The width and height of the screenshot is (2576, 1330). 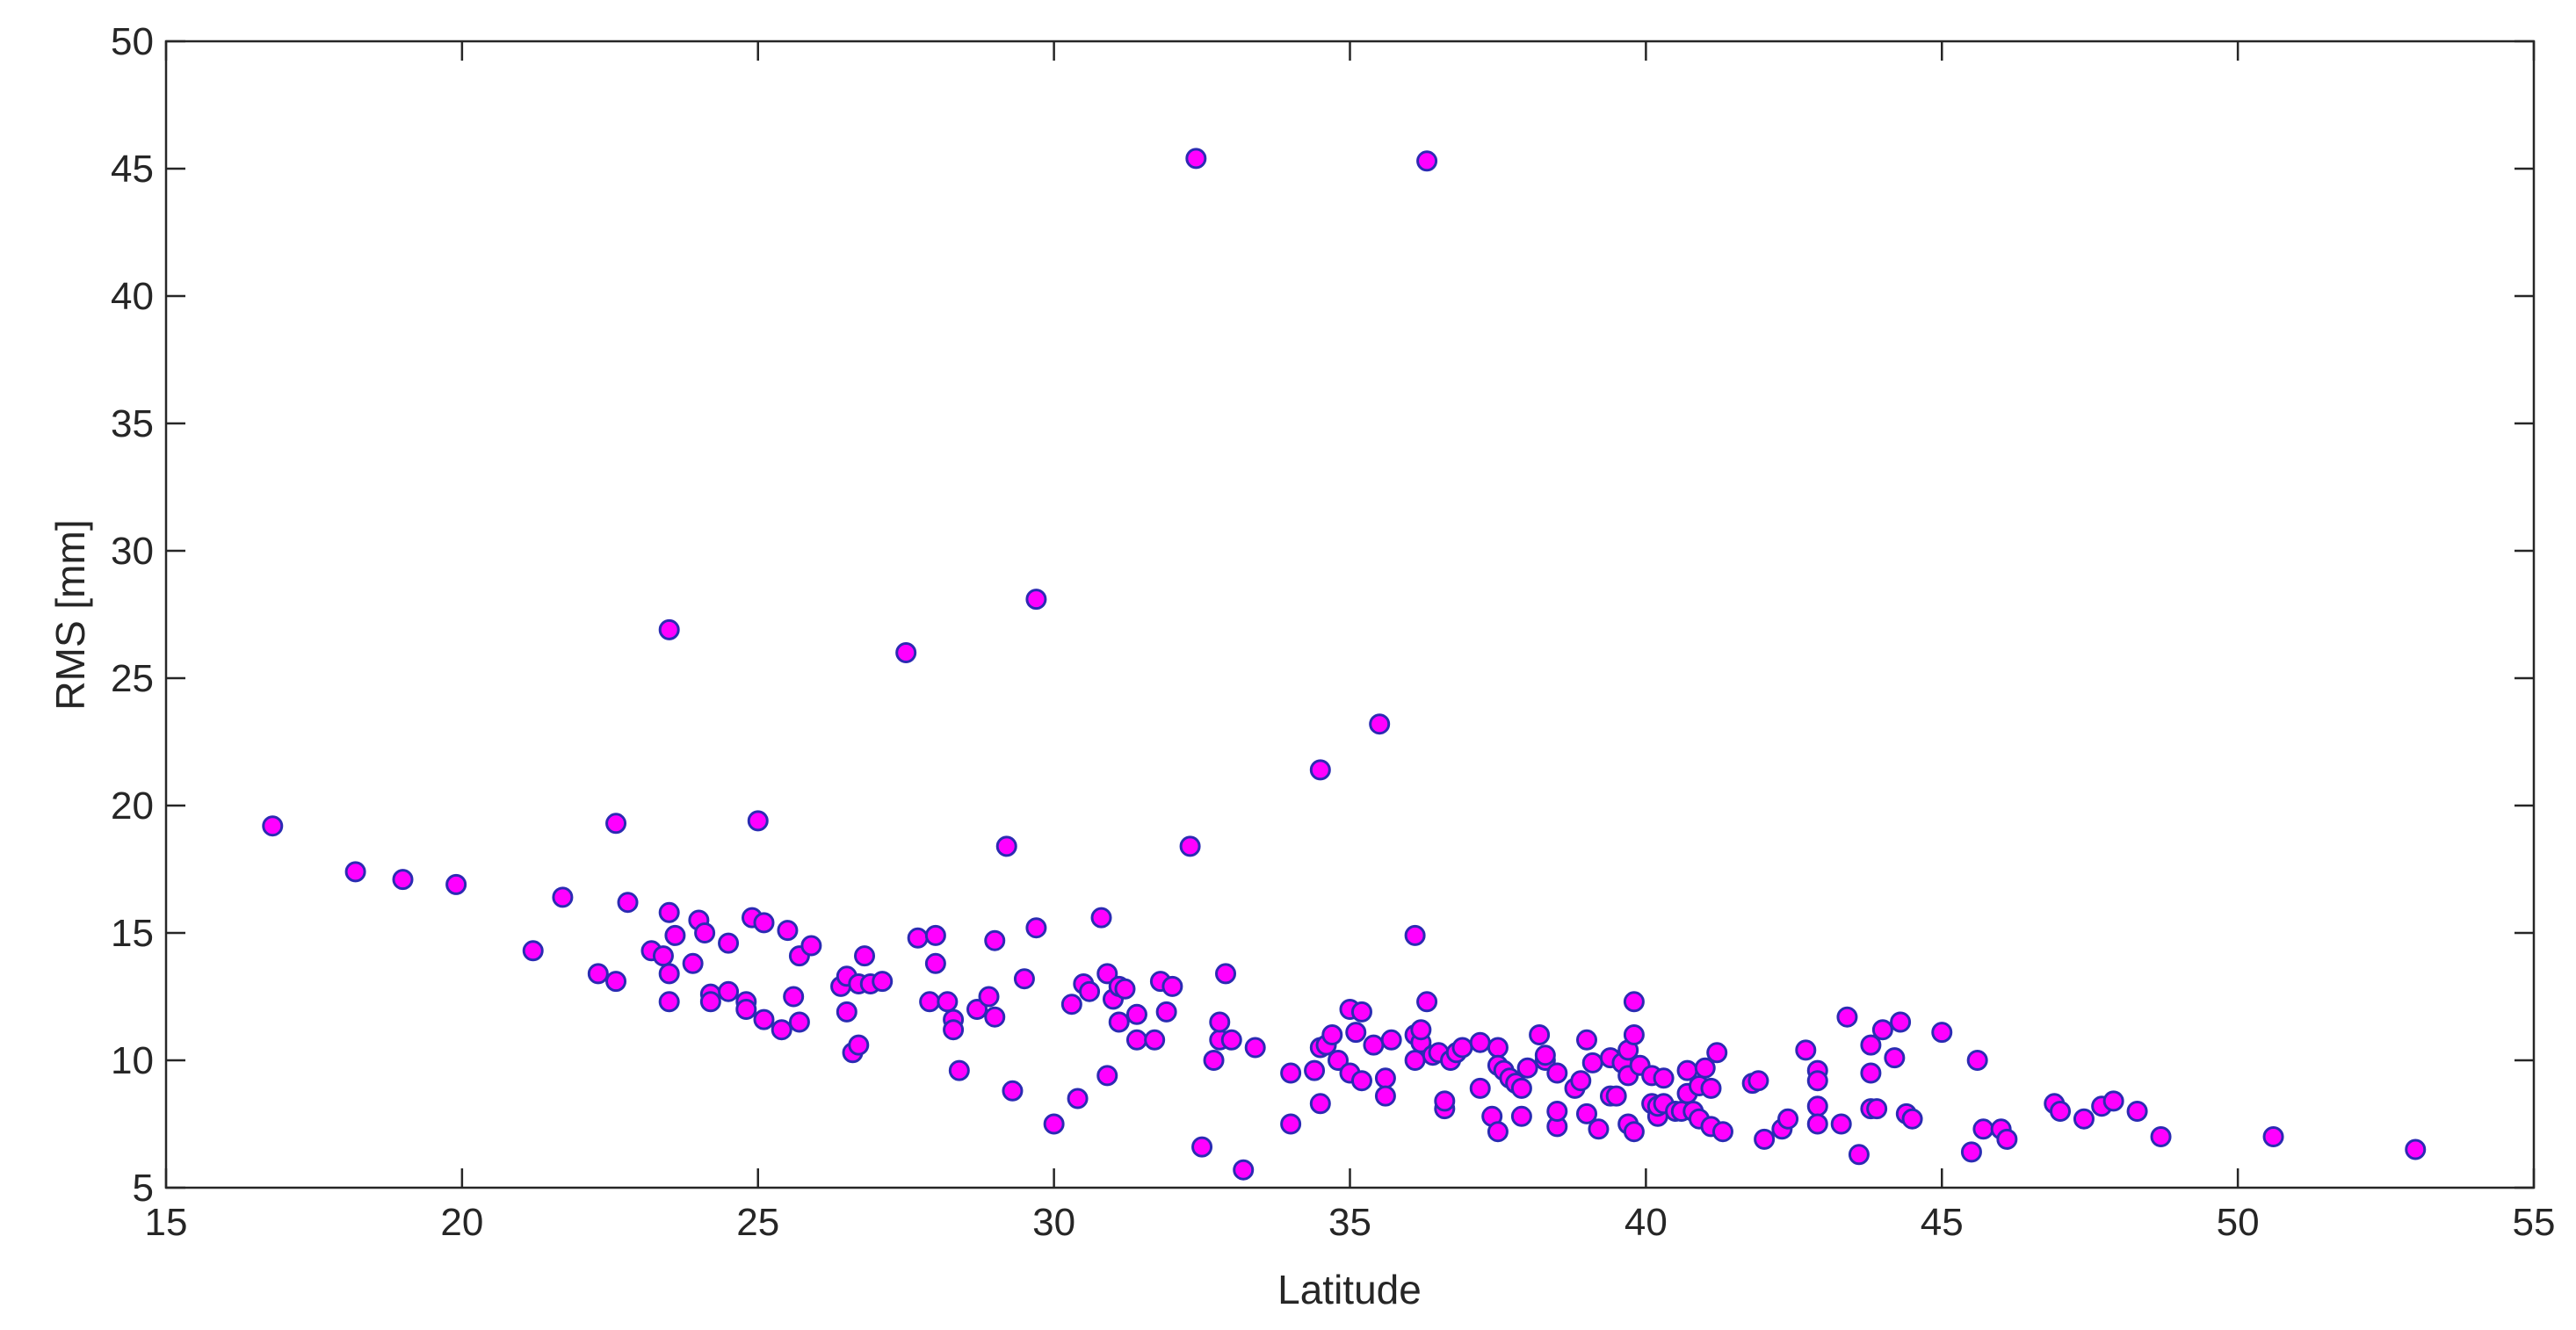 What do you see at coordinates (132, 1060) in the screenshot?
I see `y-tick-label: 10` at bounding box center [132, 1060].